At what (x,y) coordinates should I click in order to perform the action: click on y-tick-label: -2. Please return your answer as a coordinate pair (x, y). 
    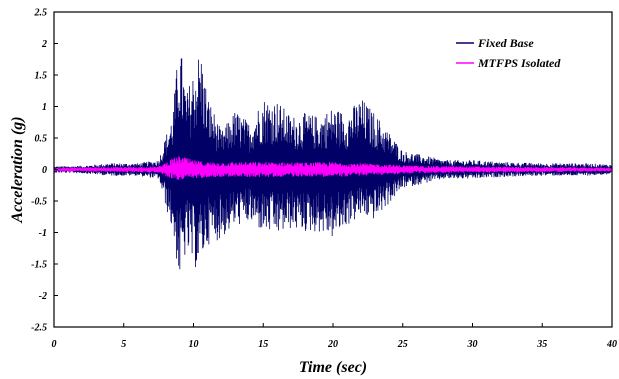
    Looking at the image, I should click on (43, 296).